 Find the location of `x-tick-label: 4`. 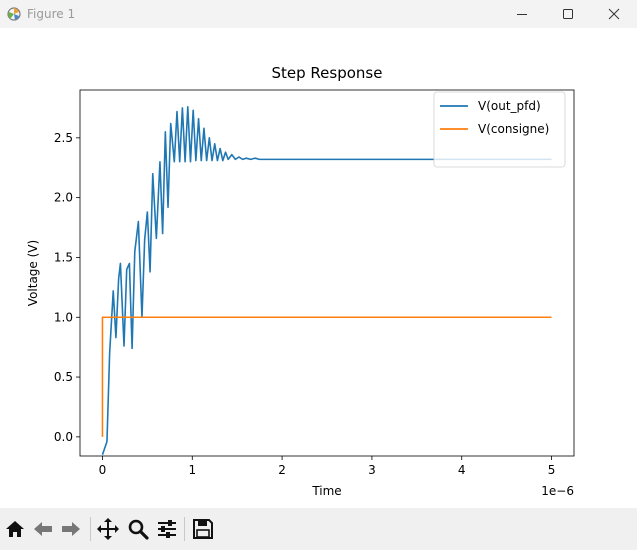

x-tick-label: 4 is located at coordinates (462, 470).